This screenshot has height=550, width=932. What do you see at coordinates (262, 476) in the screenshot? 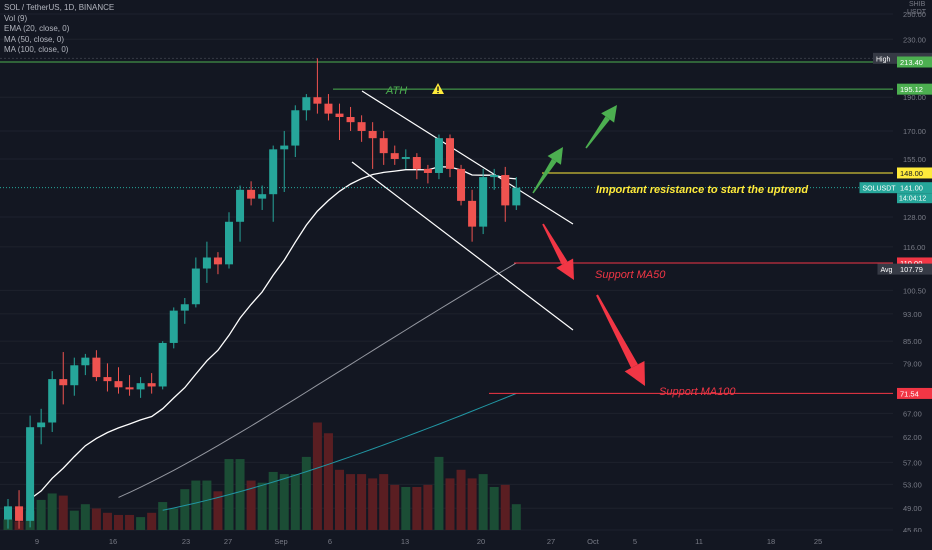
I see `volume-bars` at bounding box center [262, 476].